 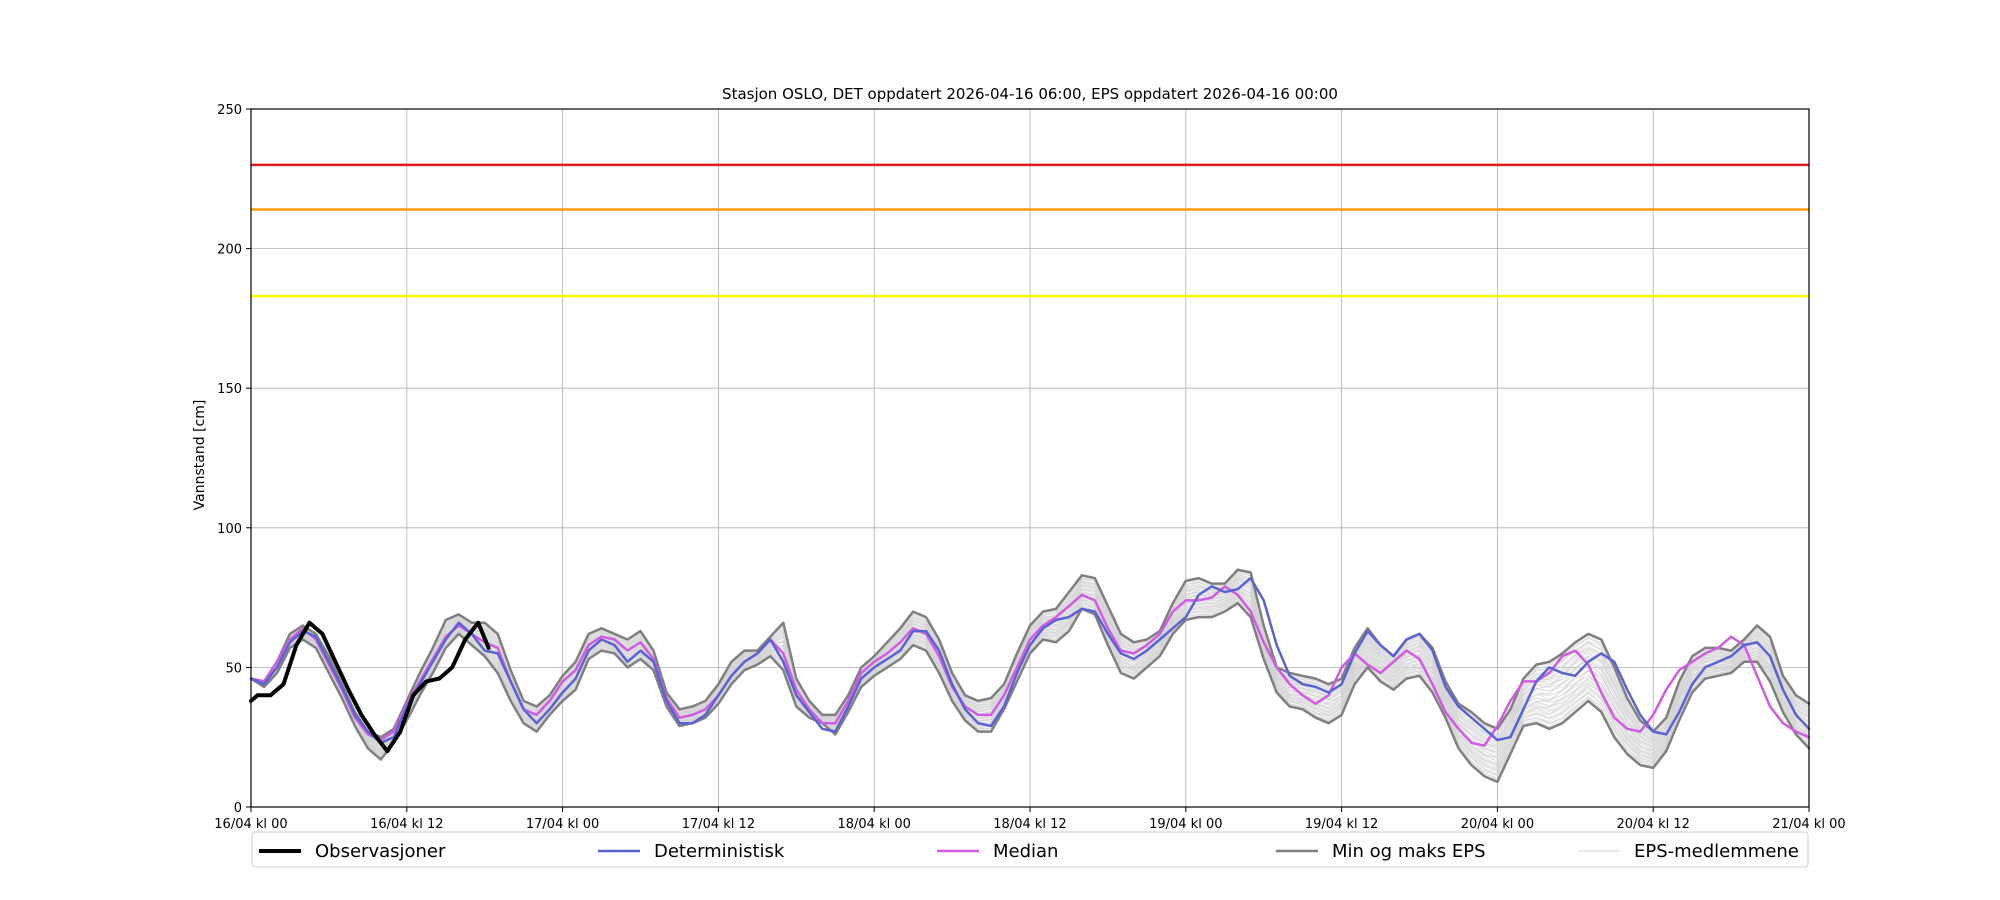 What do you see at coordinates (250, 824) in the screenshot?
I see `x-tick-label: 16/04 kl 00` at bounding box center [250, 824].